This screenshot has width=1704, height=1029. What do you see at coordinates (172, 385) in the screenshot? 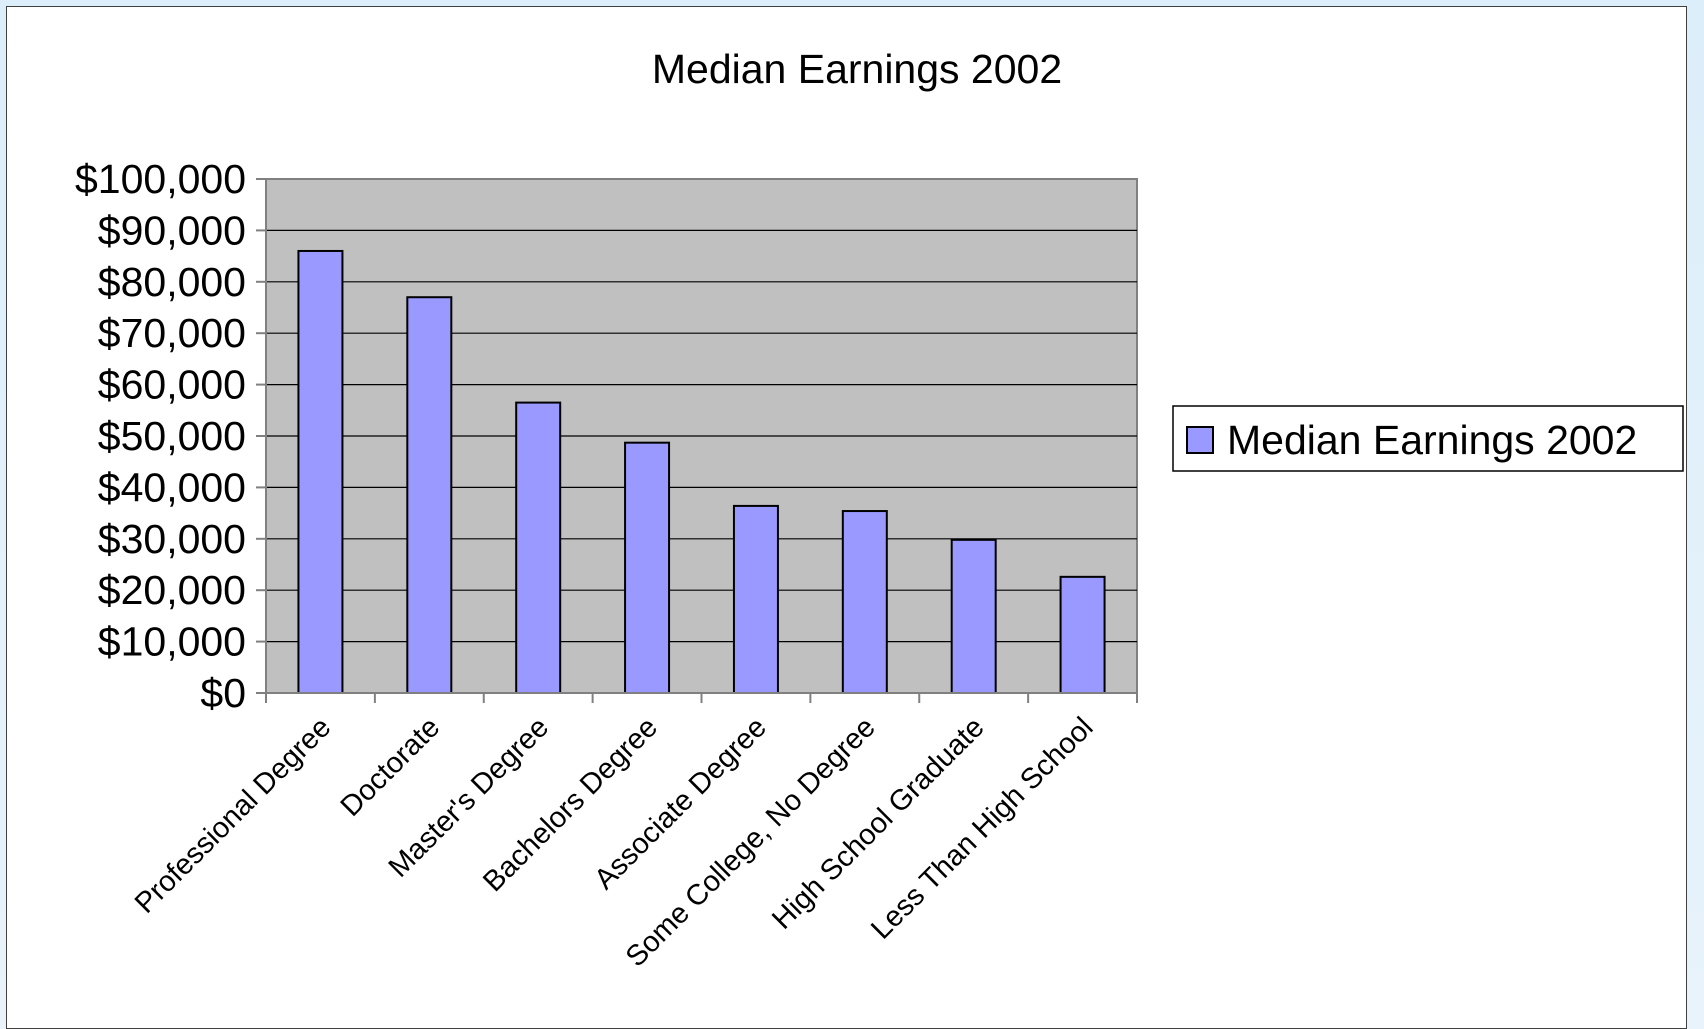
I see `y-tick-label: $60,000` at bounding box center [172, 385].